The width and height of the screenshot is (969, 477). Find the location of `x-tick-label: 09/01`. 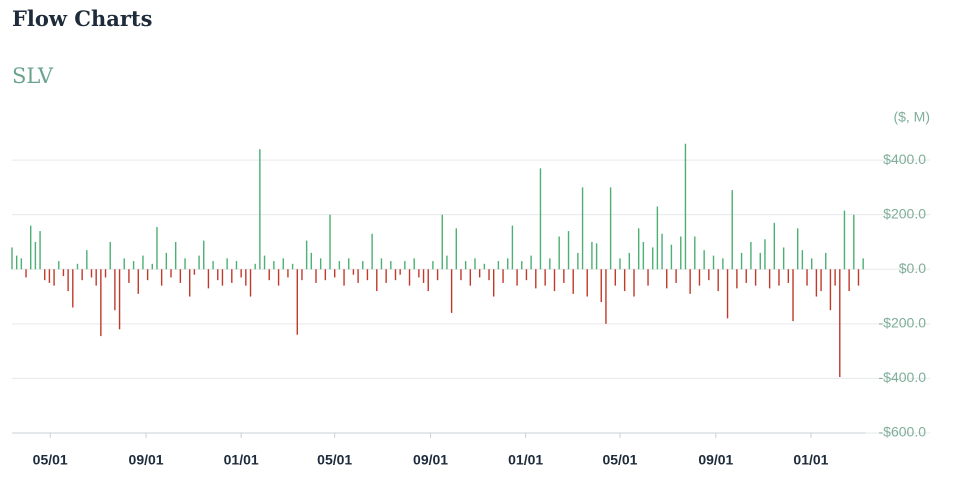

x-tick-label: 09/01 is located at coordinates (146, 460).